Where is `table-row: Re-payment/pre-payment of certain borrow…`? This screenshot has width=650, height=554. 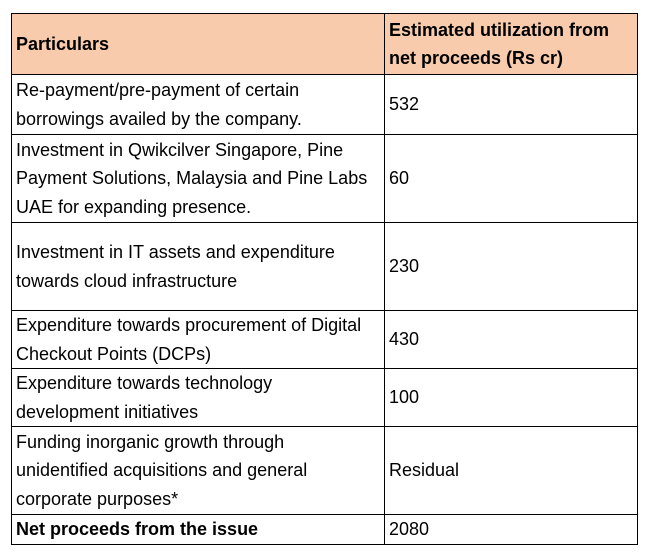 table-row: Re-payment/pre-payment of certain borrow… is located at coordinates (324, 104).